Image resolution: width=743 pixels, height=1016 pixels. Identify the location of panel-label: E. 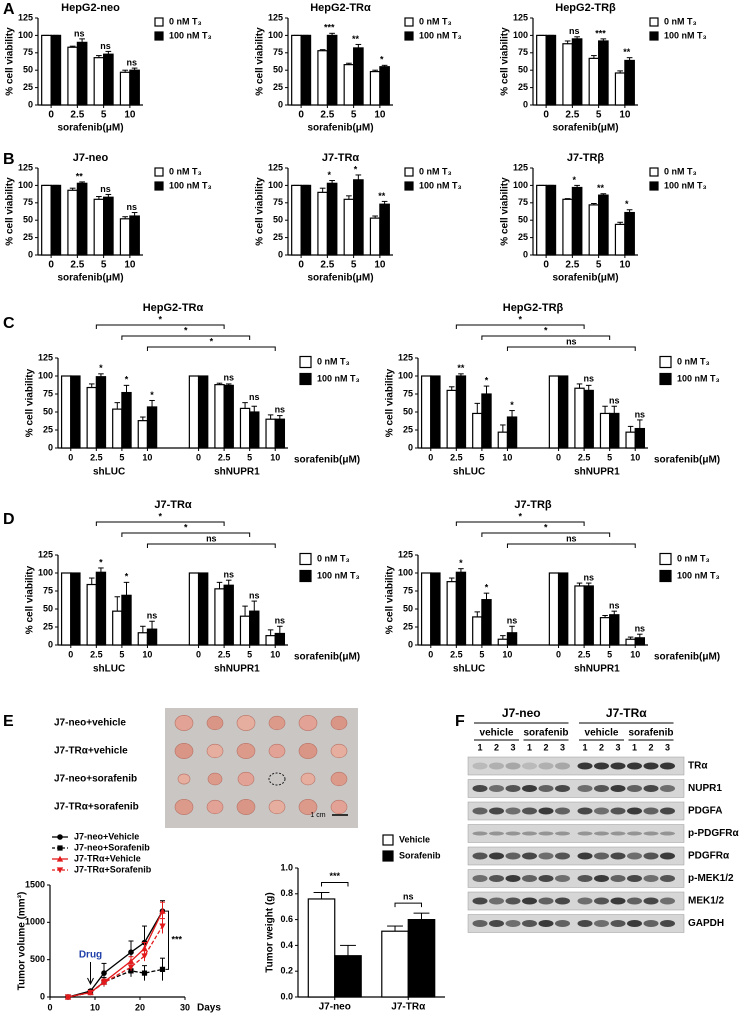
(8, 721).